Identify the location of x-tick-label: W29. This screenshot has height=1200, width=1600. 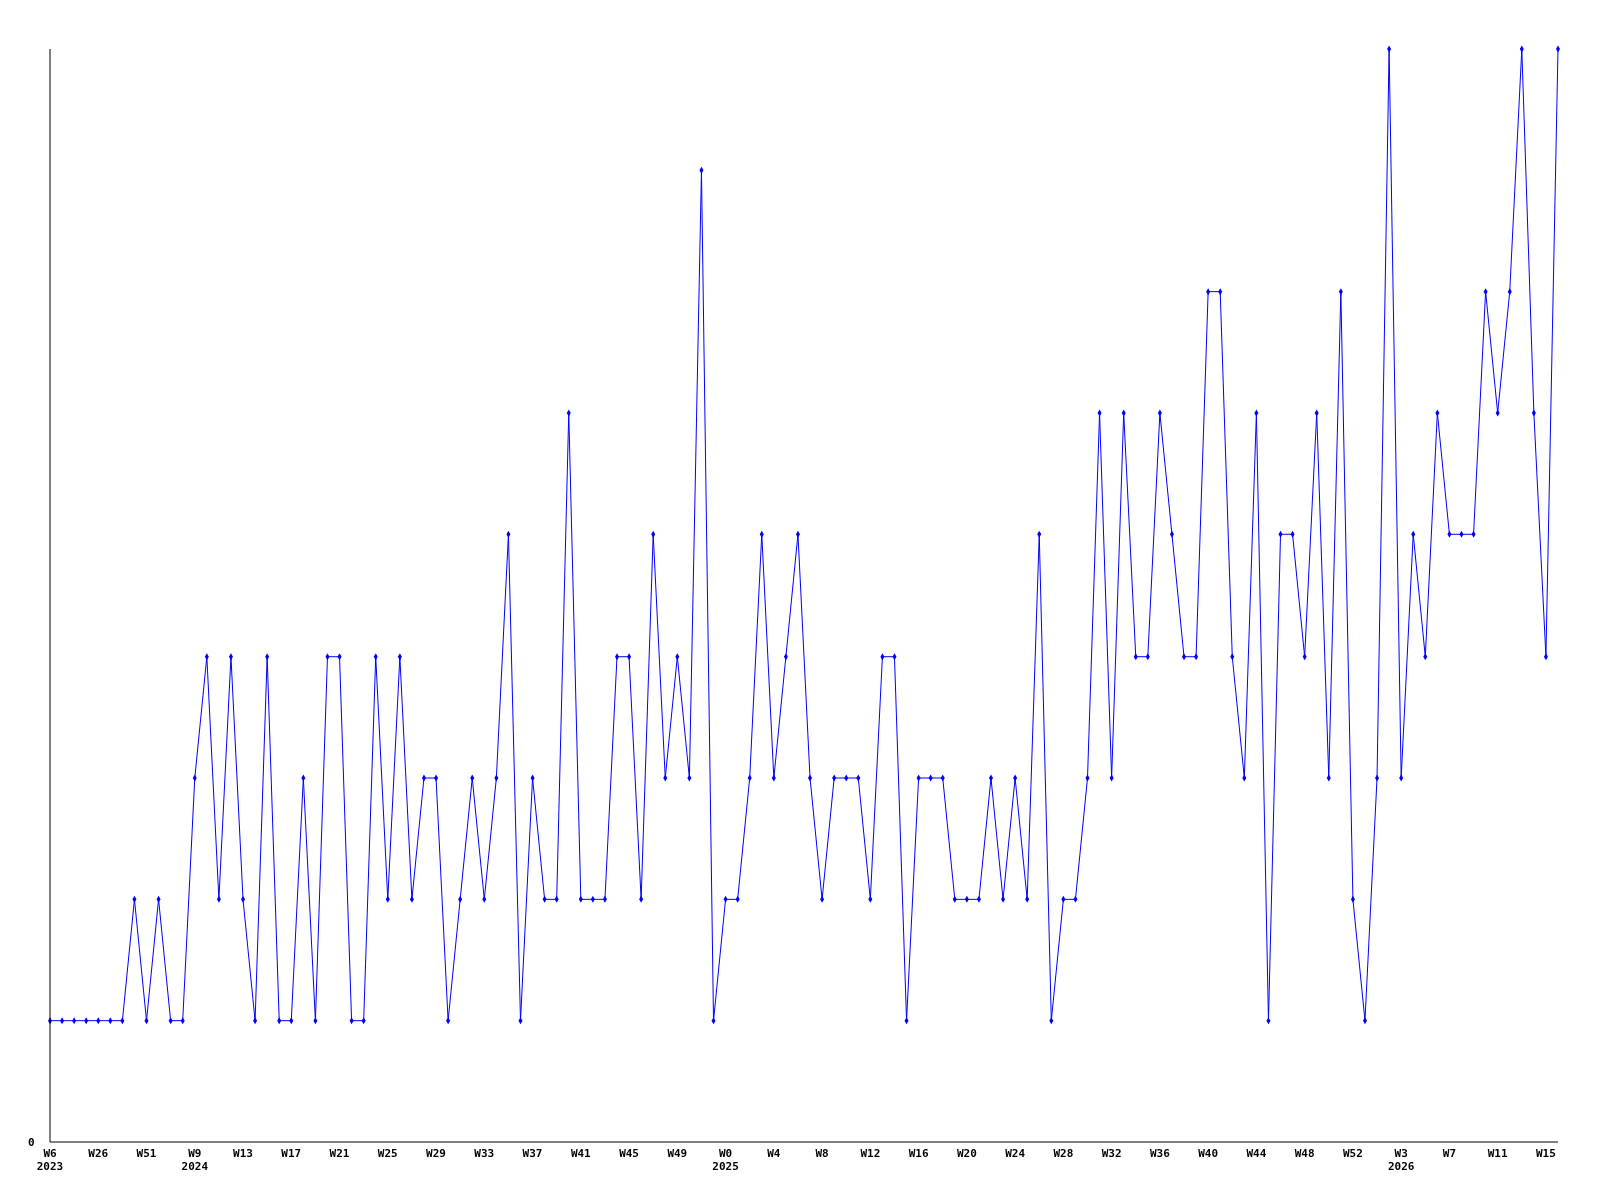
(436, 1153).